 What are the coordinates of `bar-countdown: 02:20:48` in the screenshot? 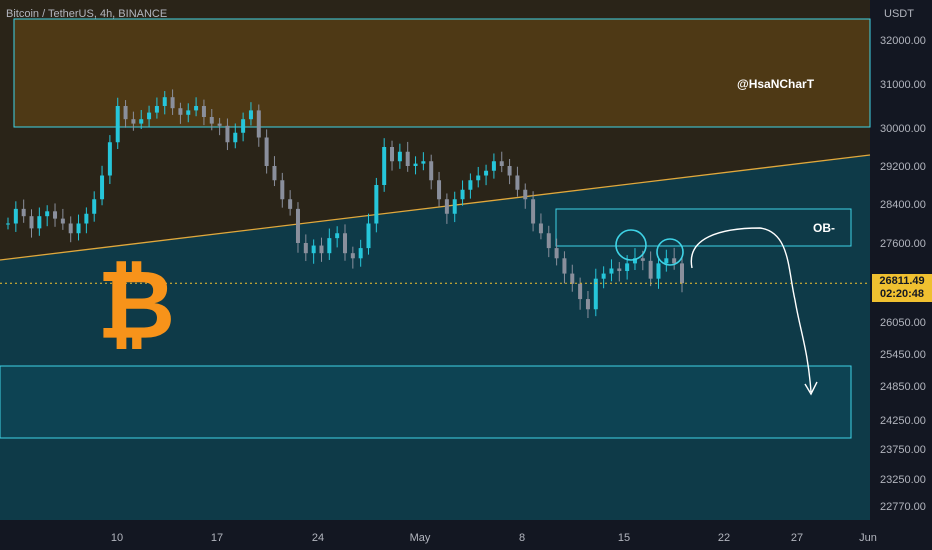 It's located at (902, 294).